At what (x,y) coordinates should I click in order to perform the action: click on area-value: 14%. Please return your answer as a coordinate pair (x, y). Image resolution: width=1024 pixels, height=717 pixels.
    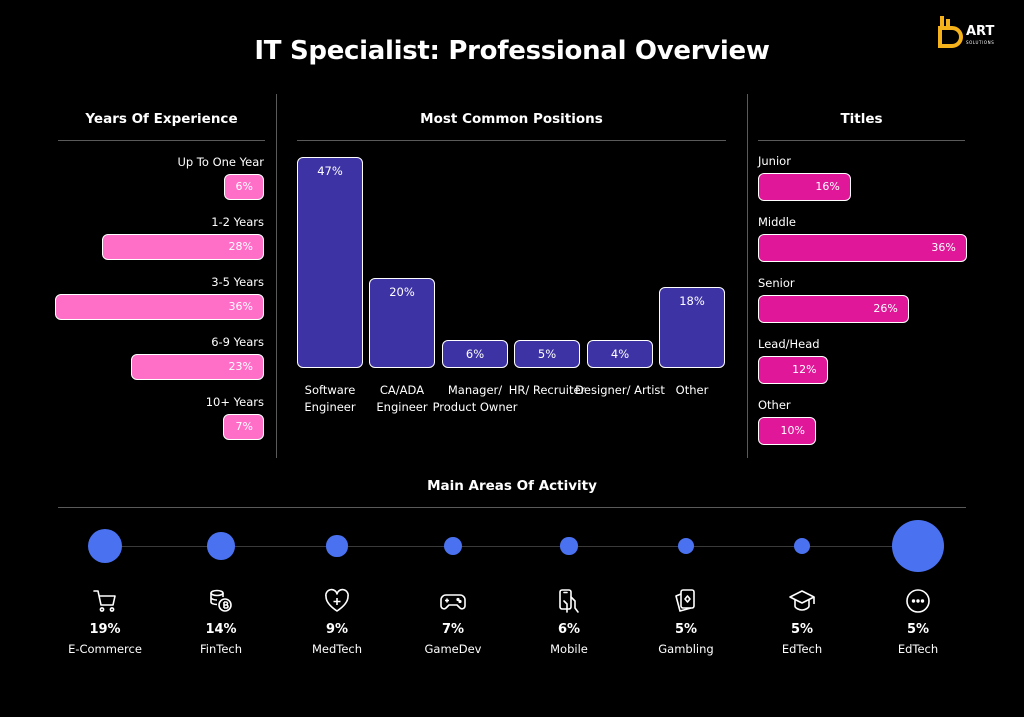
    Looking at the image, I should click on (221, 629).